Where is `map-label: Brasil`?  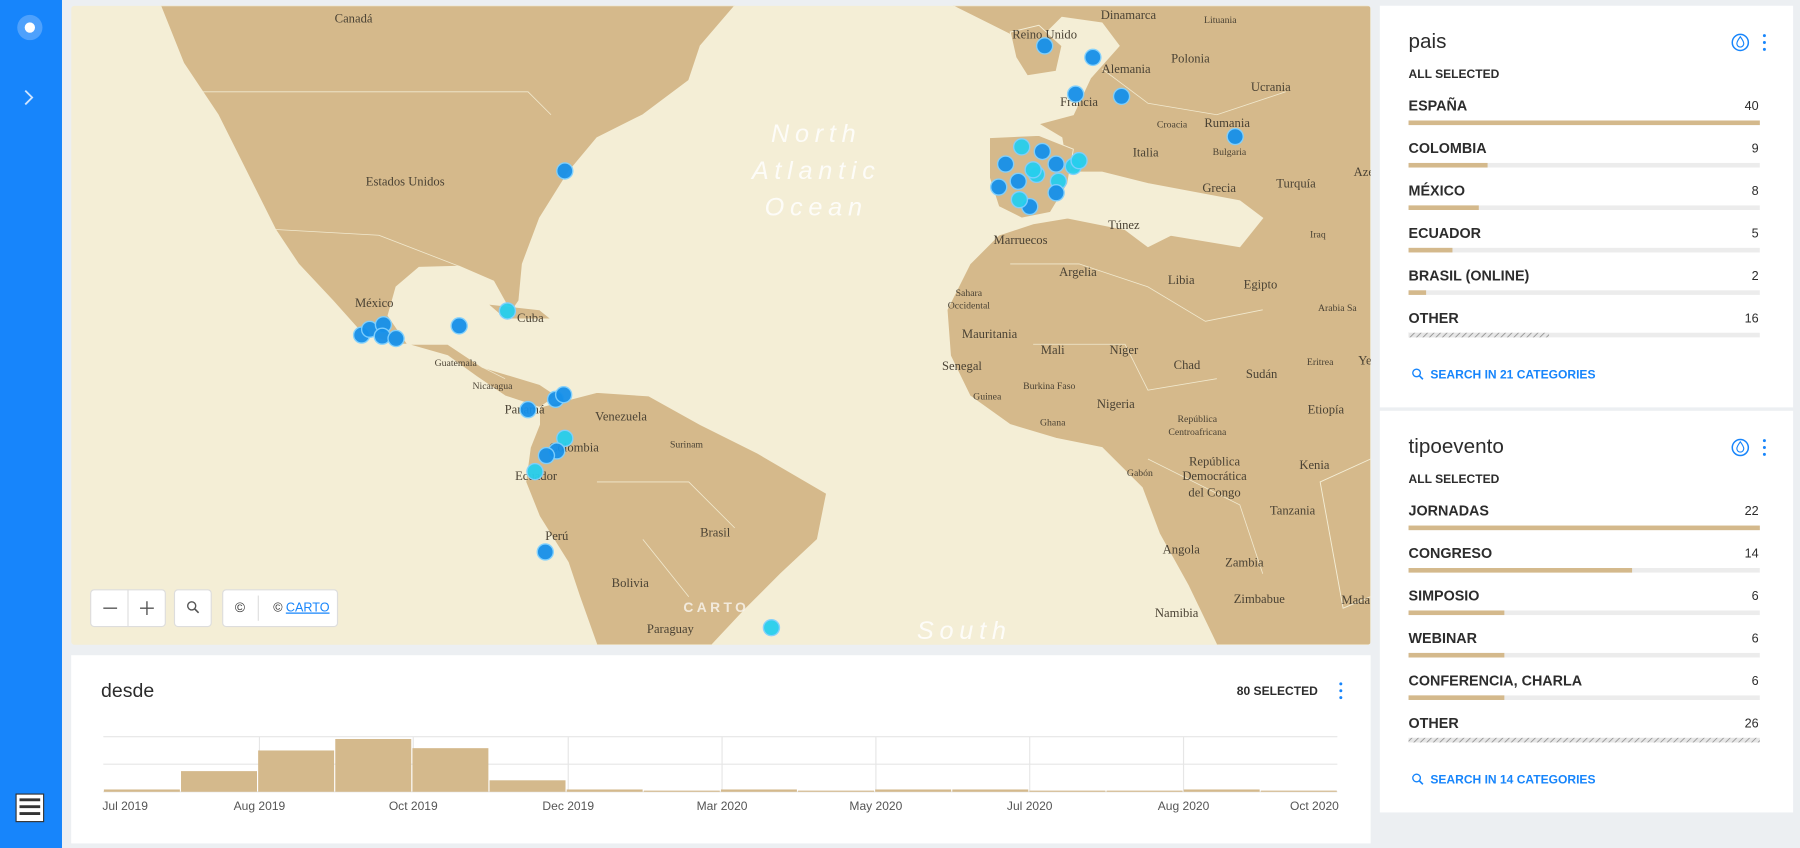
map-label: Brasil is located at coordinates (715, 532).